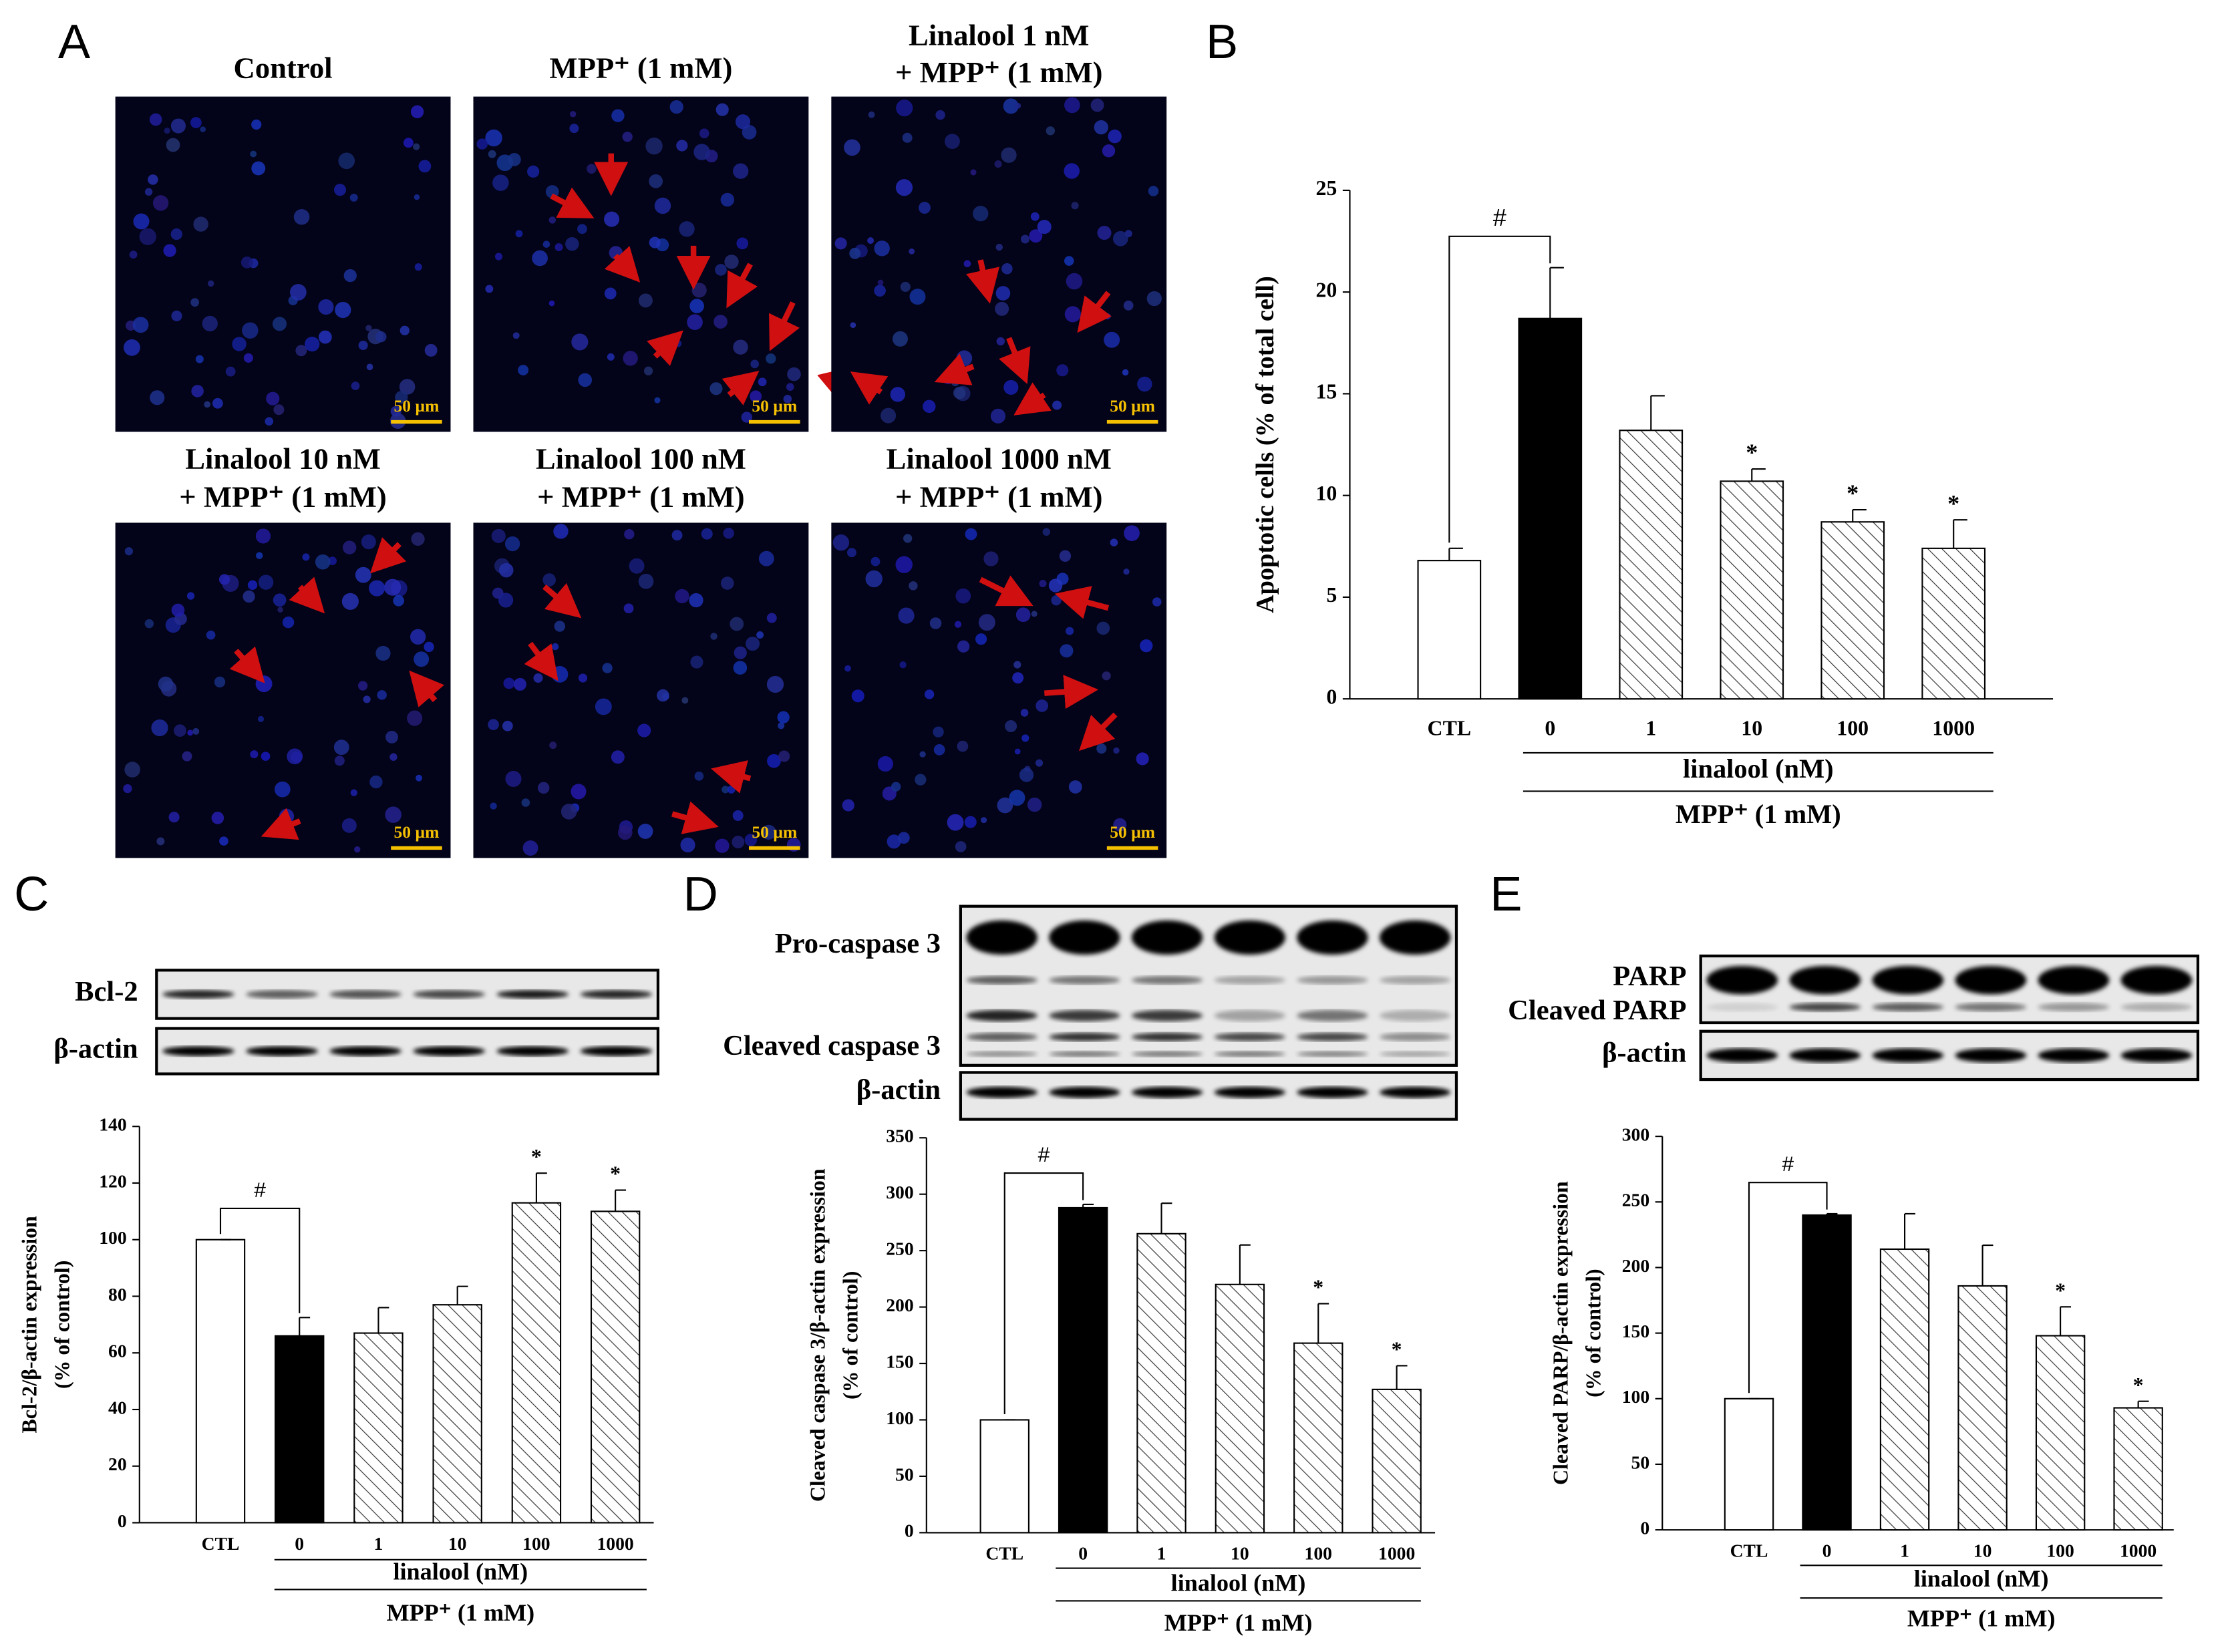  What do you see at coordinates (117, 1351) in the screenshot?
I see `y-tick-label: 60` at bounding box center [117, 1351].